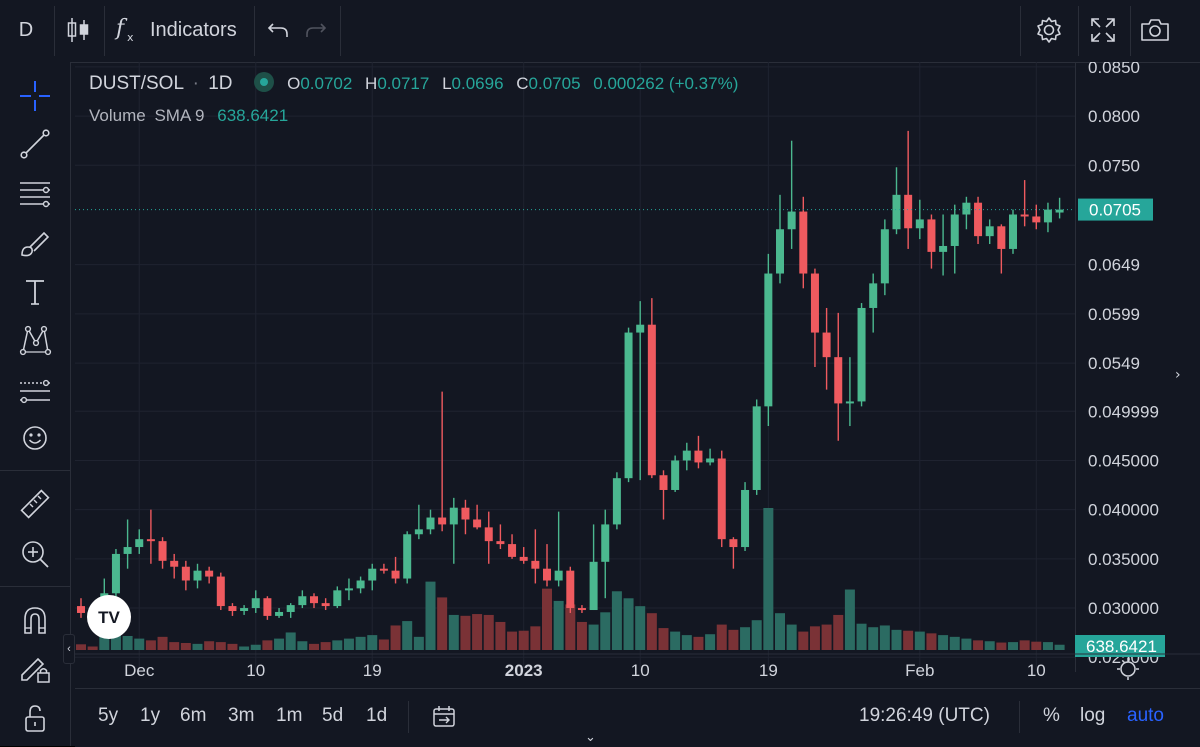  I want to click on change-value: 0.000262 (+0.37%), so click(666, 83).